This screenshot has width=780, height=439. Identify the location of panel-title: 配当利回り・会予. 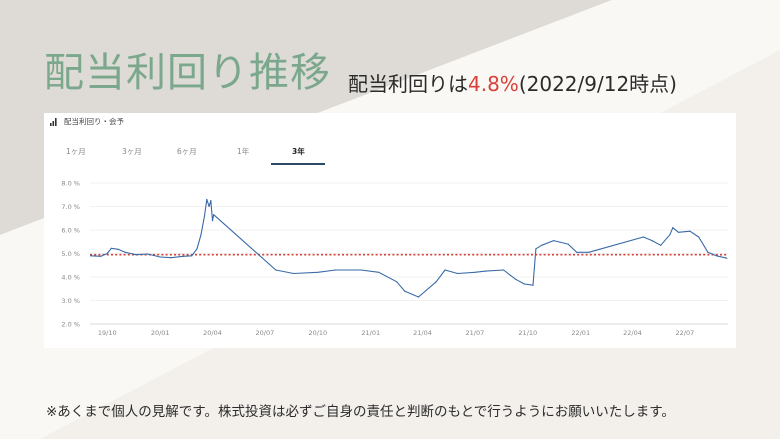
(94, 121).